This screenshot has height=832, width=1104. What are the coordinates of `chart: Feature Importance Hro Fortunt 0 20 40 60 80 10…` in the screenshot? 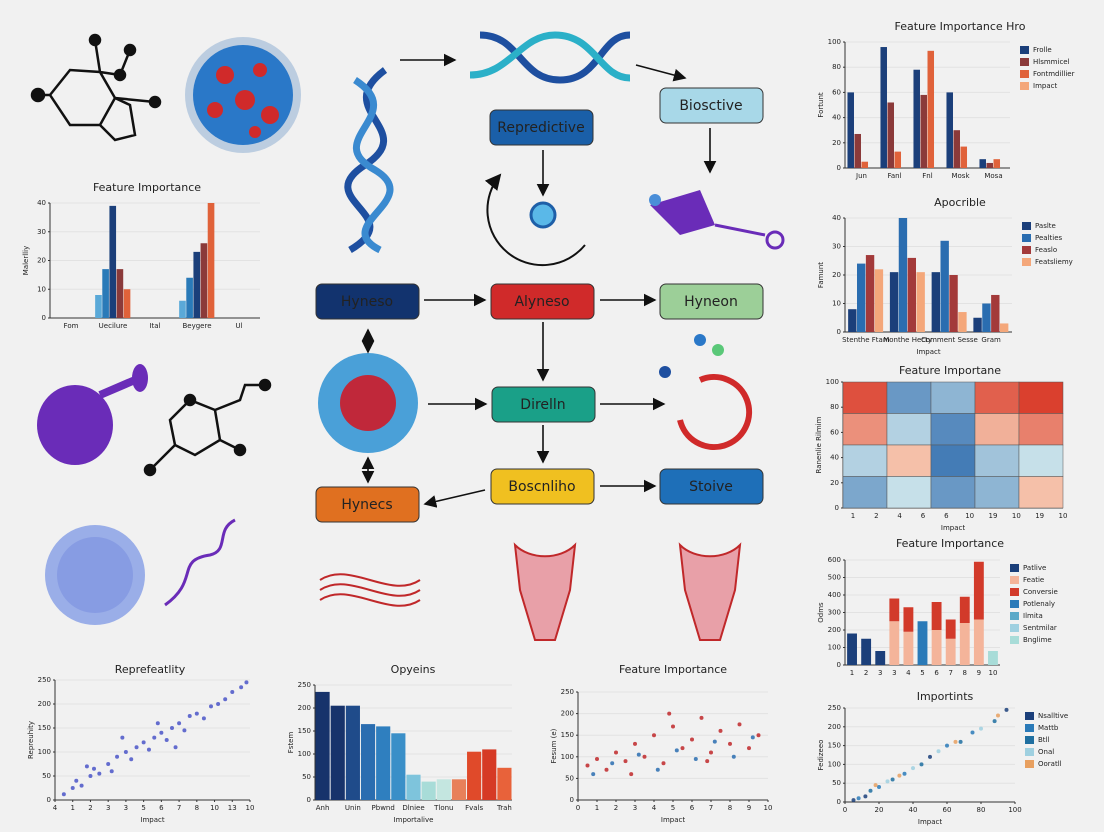 It's located at (946, 100).